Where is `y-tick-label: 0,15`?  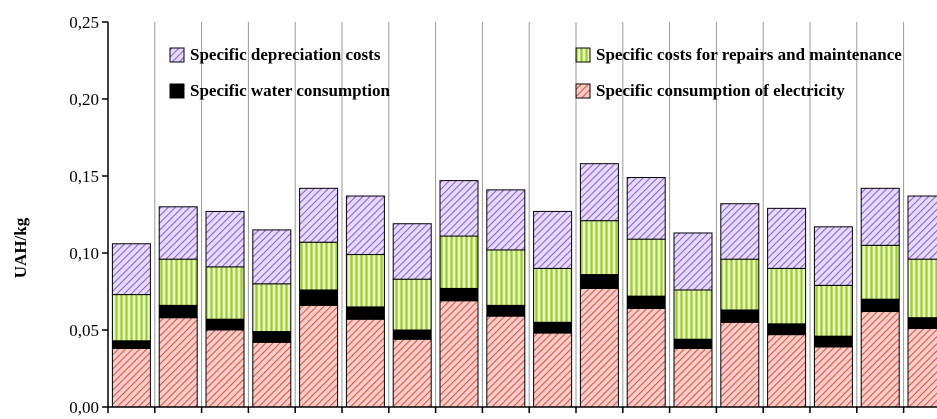 y-tick-label: 0,15 is located at coordinates (84, 176).